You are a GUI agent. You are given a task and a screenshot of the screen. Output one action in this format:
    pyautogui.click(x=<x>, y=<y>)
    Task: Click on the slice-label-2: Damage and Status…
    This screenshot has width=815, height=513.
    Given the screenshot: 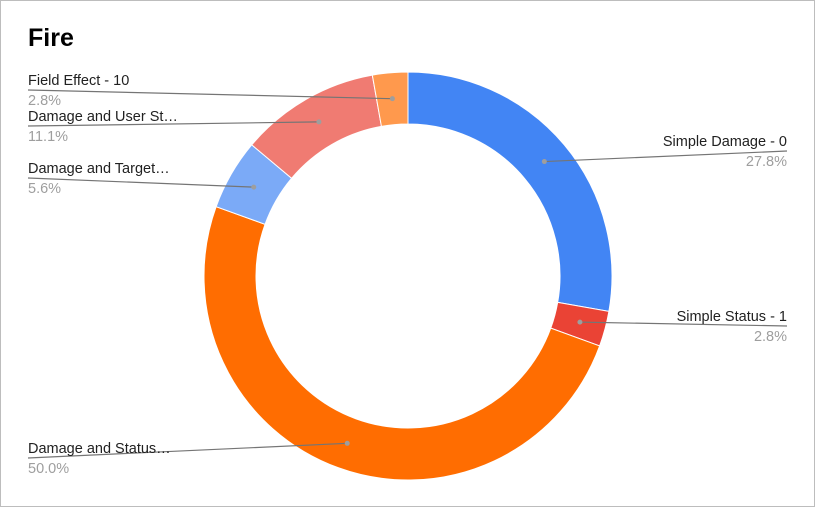 What is the action you would take?
    pyautogui.click(x=99, y=449)
    